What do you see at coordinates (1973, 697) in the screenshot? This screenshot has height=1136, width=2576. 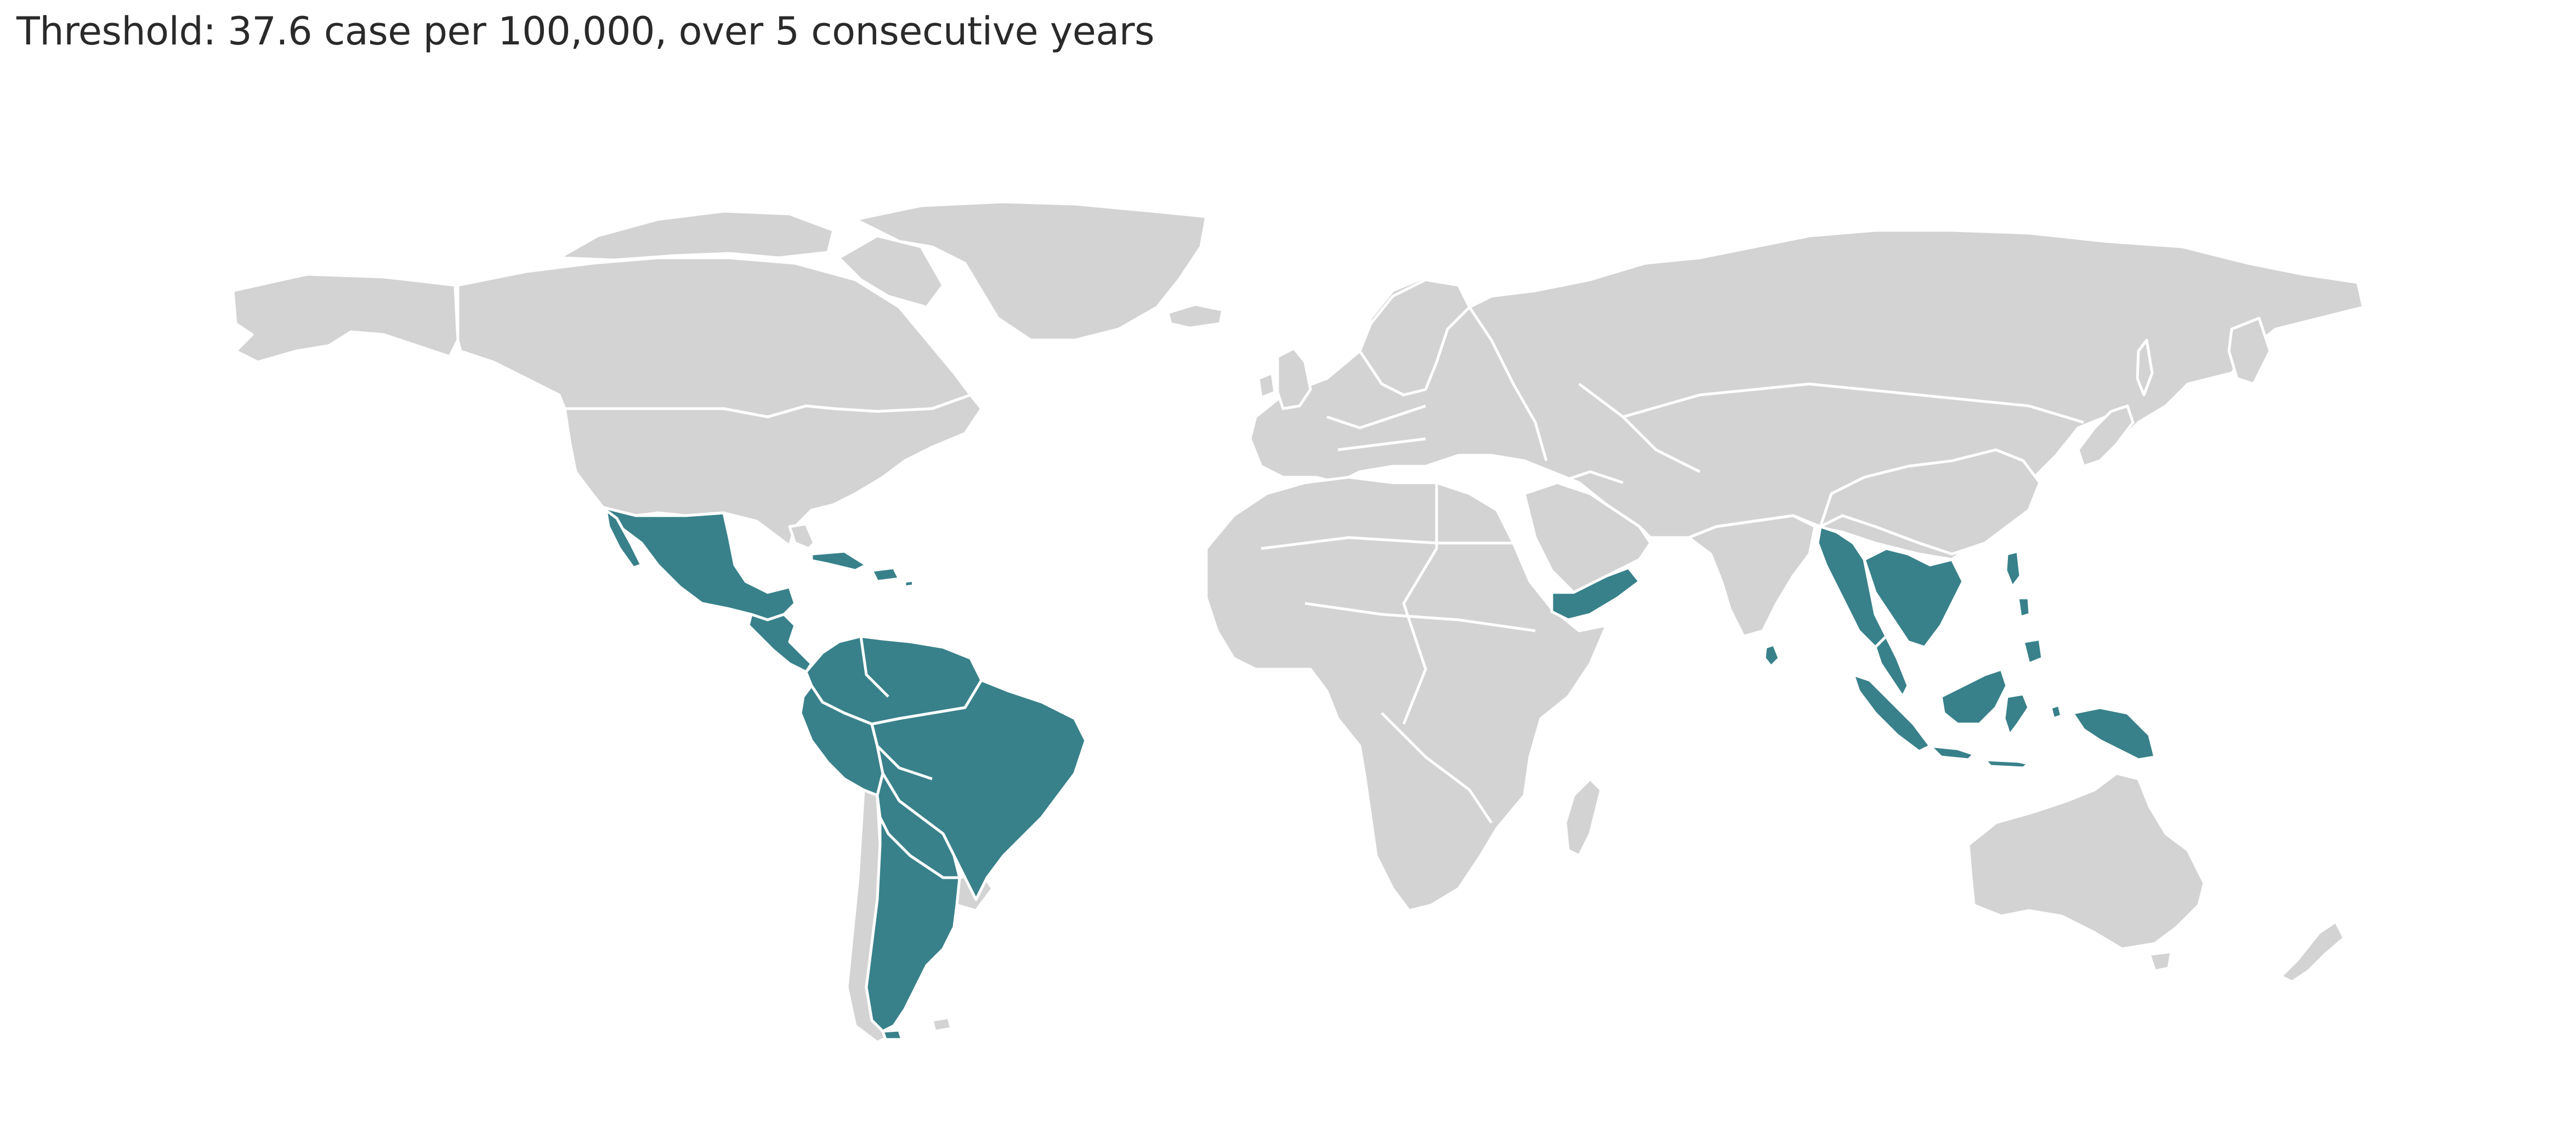 I see `region-borneo: borneo` at bounding box center [1973, 697].